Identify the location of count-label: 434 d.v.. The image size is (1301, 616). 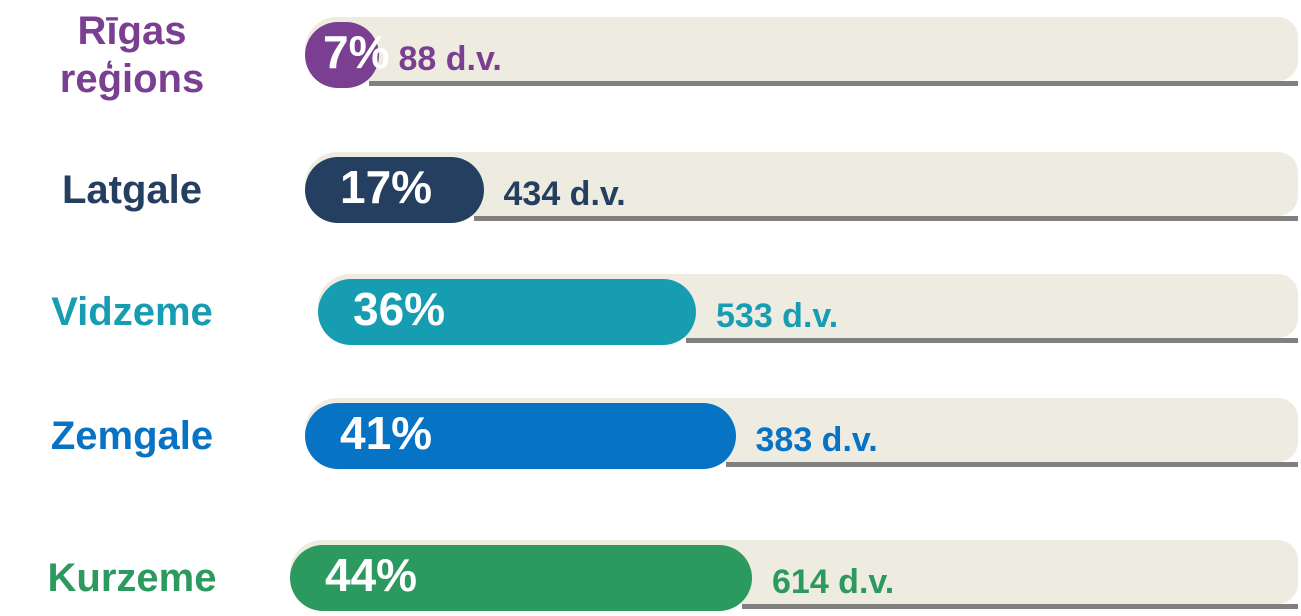
(564, 194).